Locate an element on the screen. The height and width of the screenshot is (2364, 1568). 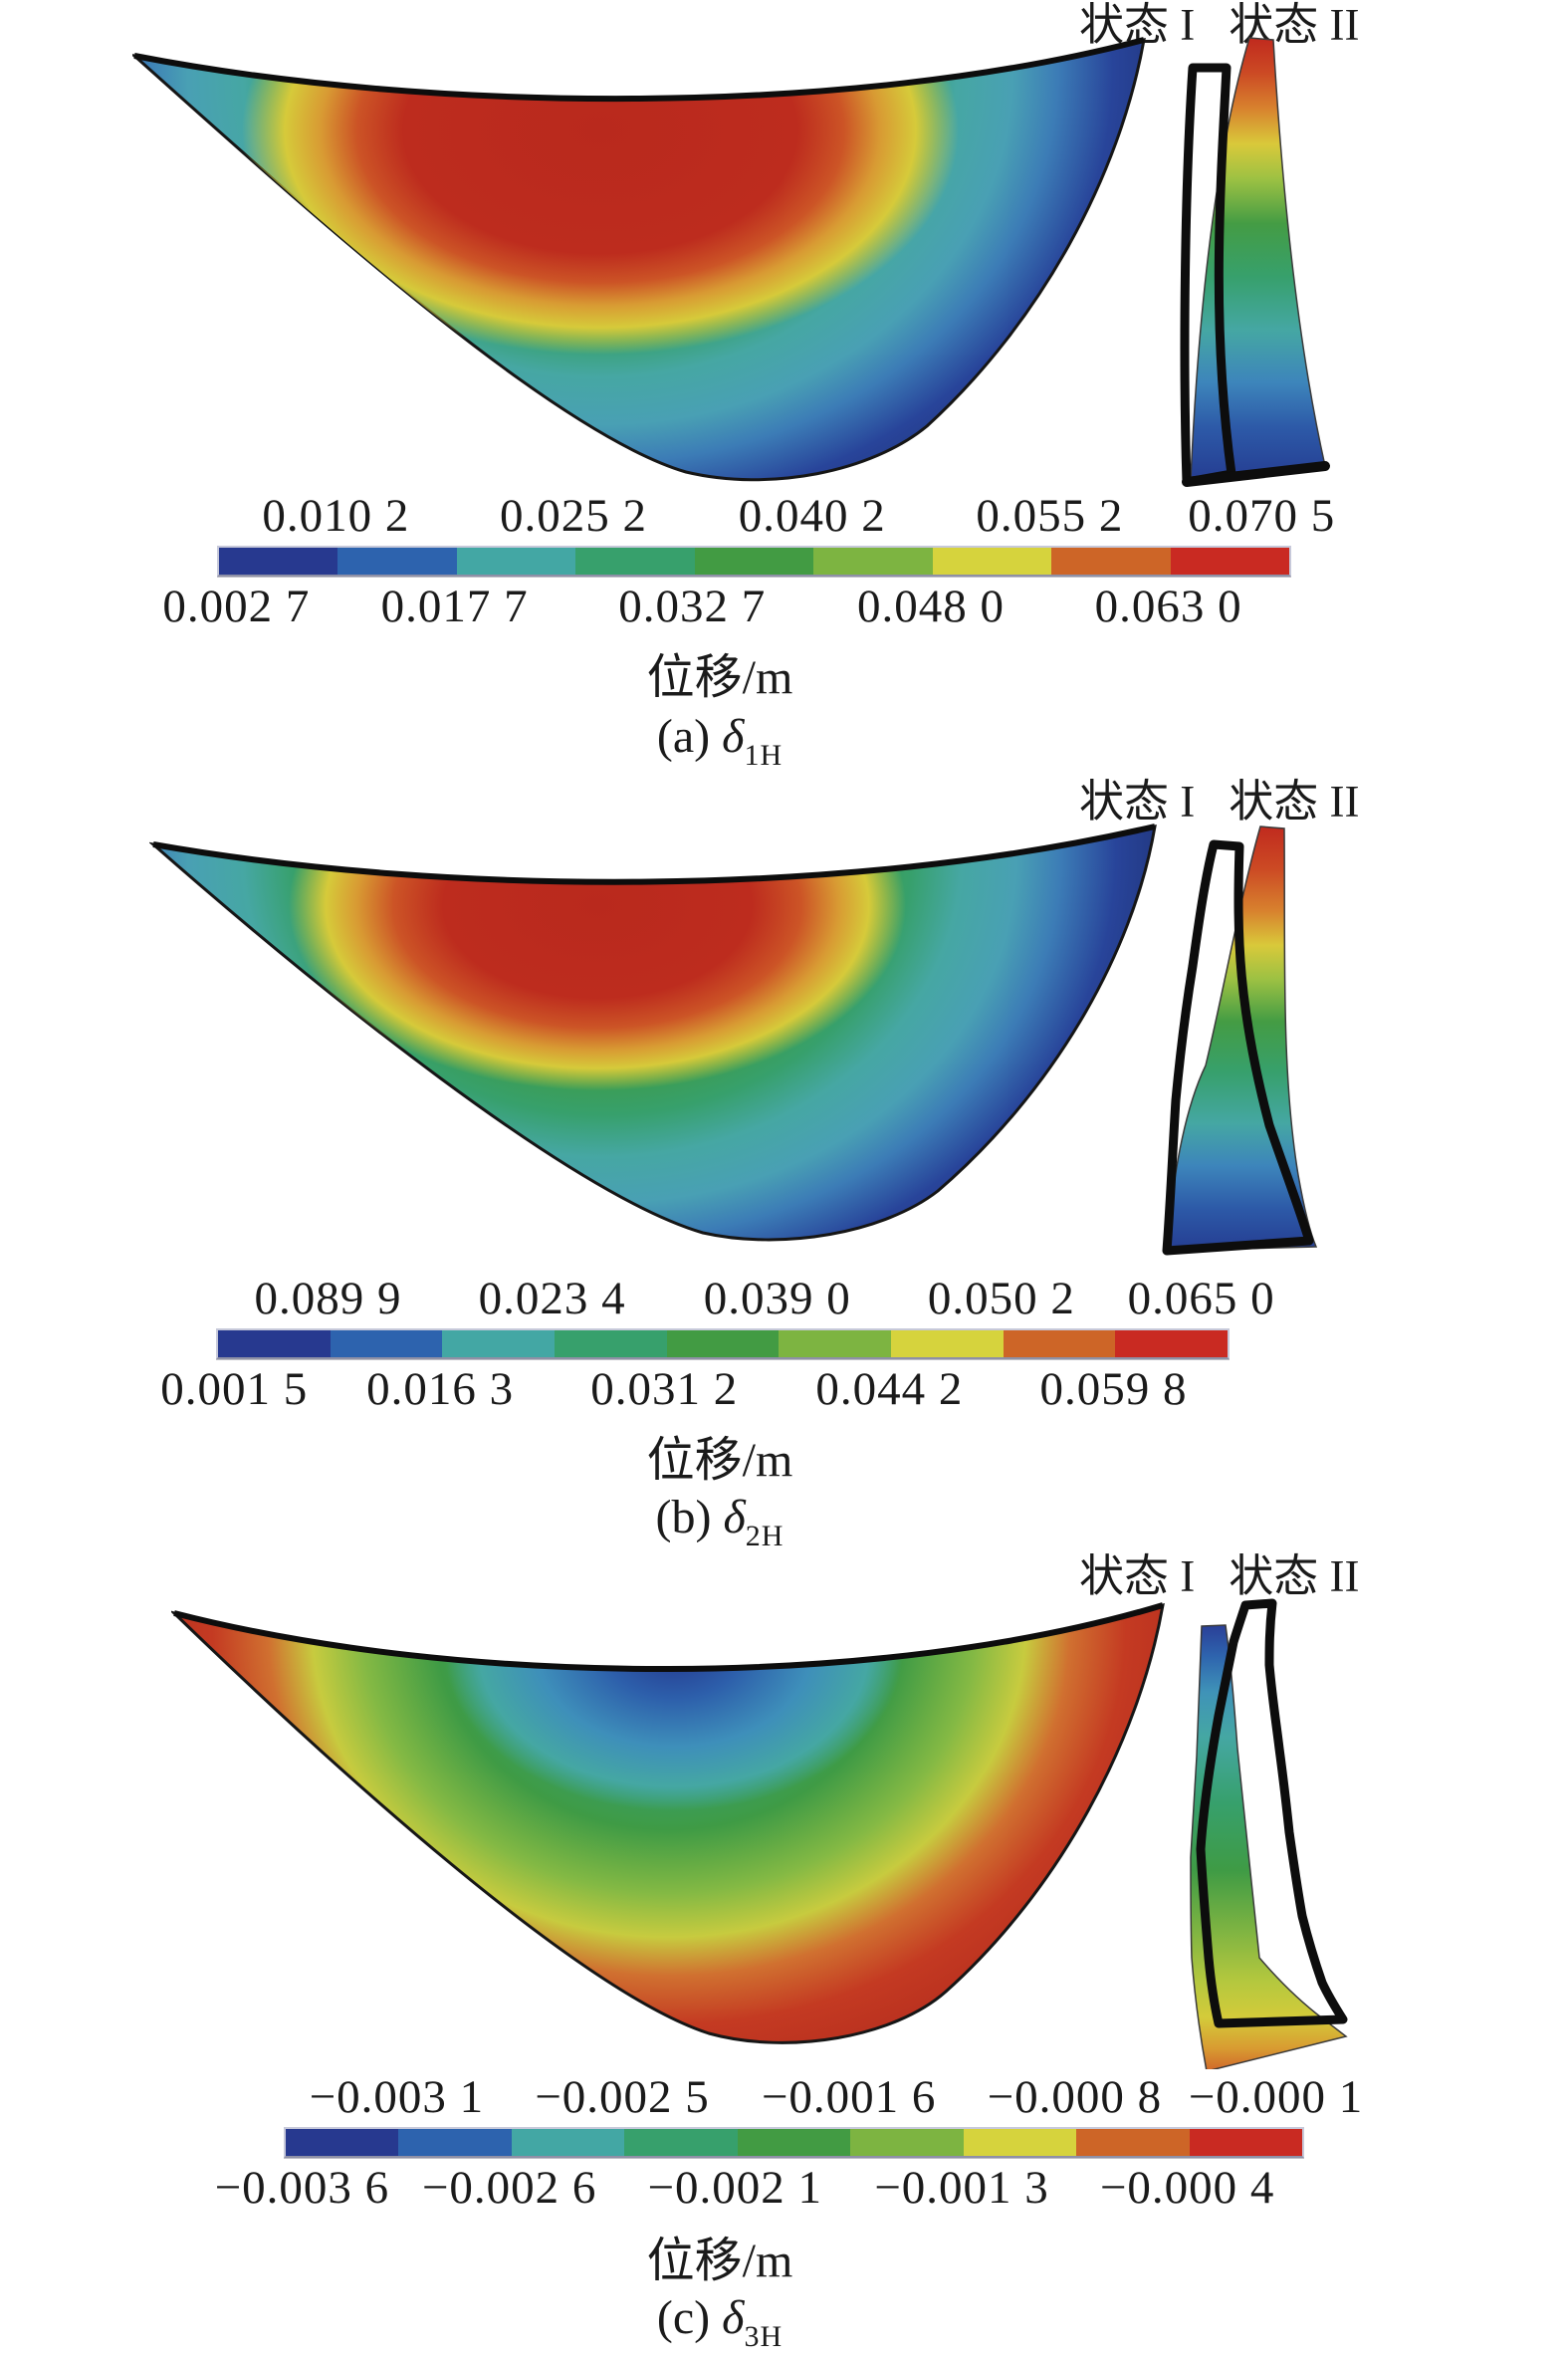
colorbar-c is located at coordinates (794, 2142).